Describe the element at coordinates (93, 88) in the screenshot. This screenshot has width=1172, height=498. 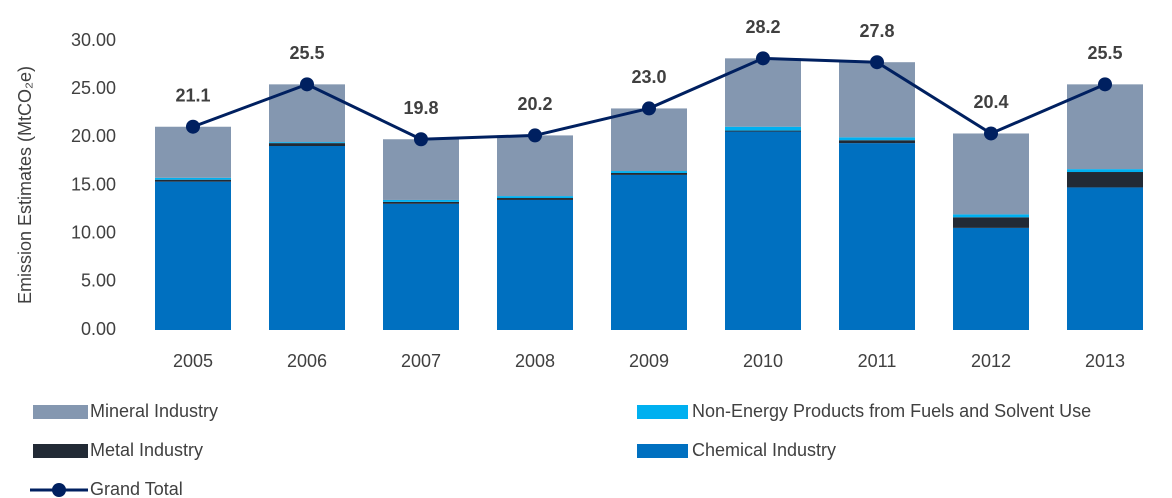
I see `y-tick-label: 25.00` at that location.